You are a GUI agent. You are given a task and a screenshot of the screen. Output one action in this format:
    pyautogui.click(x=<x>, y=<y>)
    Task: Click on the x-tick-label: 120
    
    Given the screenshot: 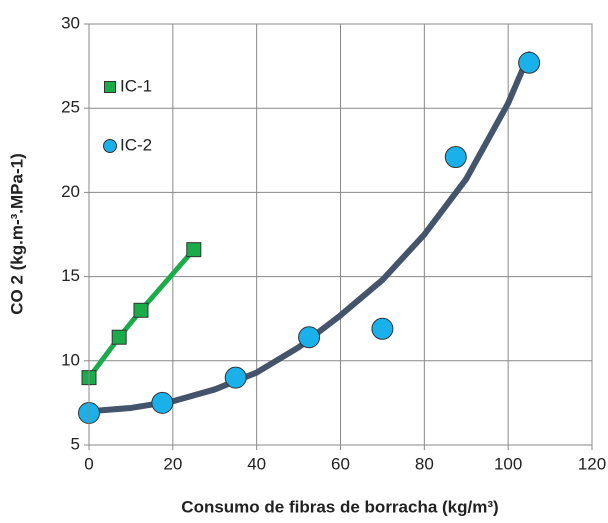 What is the action you would take?
    pyautogui.click(x=592, y=463)
    